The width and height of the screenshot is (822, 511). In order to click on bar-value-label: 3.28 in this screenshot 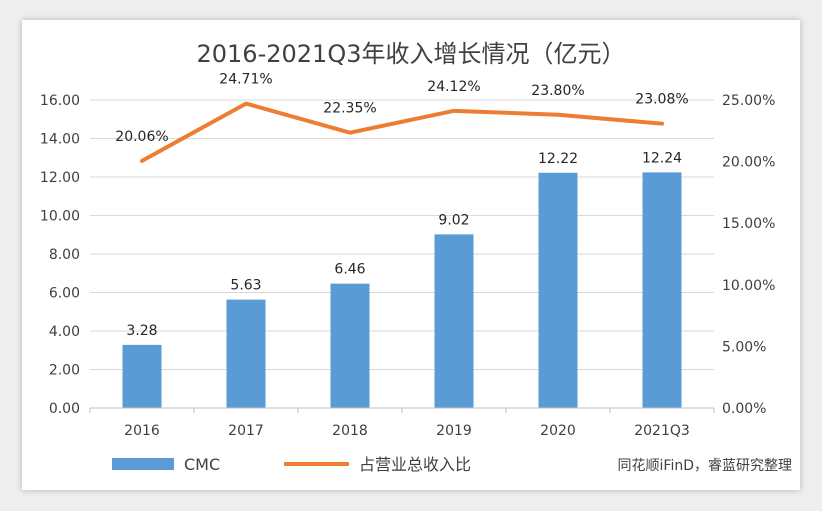, I will do `click(141, 331)`.